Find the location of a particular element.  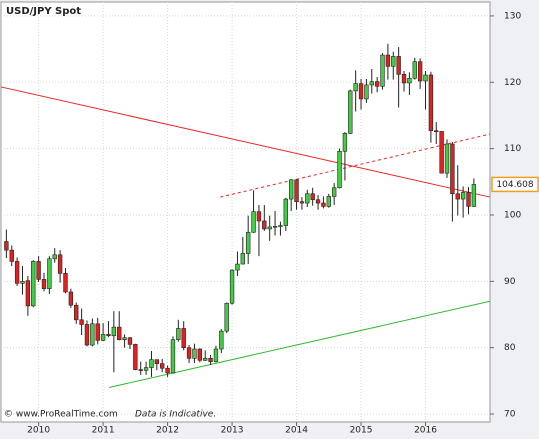

x-tick-label: 2015 is located at coordinates (361, 431).